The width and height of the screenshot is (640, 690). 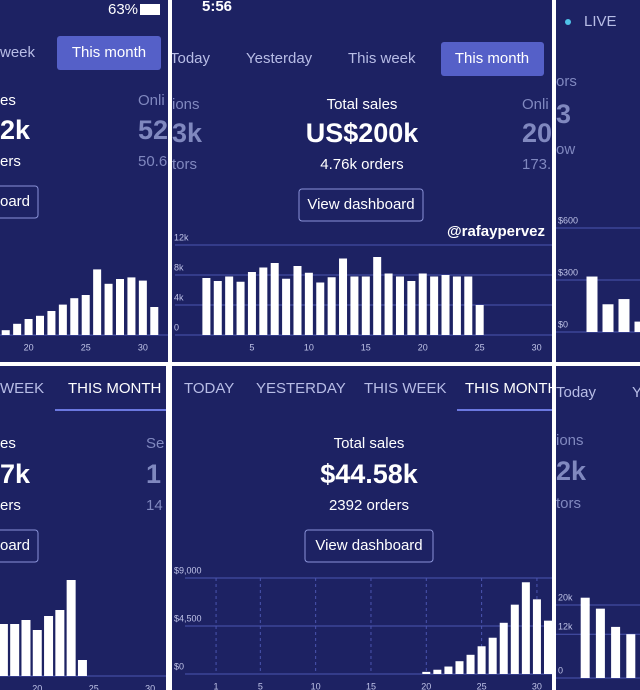 What do you see at coordinates (369, 443) in the screenshot?
I see `label: Total sales` at bounding box center [369, 443].